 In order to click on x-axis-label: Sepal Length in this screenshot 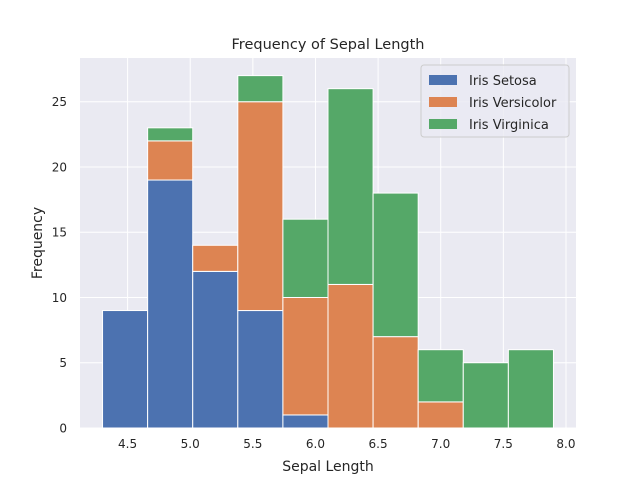, I will do `click(328, 467)`.